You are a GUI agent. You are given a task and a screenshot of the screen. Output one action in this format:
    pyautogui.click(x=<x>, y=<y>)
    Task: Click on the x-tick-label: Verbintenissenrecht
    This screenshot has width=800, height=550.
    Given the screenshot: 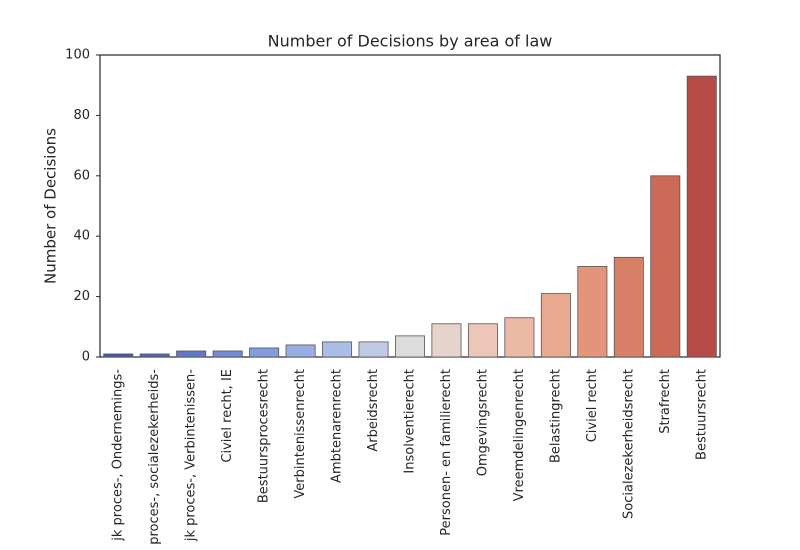 What is the action you would take?
    pyautogui.click(x=300, y=434)
    